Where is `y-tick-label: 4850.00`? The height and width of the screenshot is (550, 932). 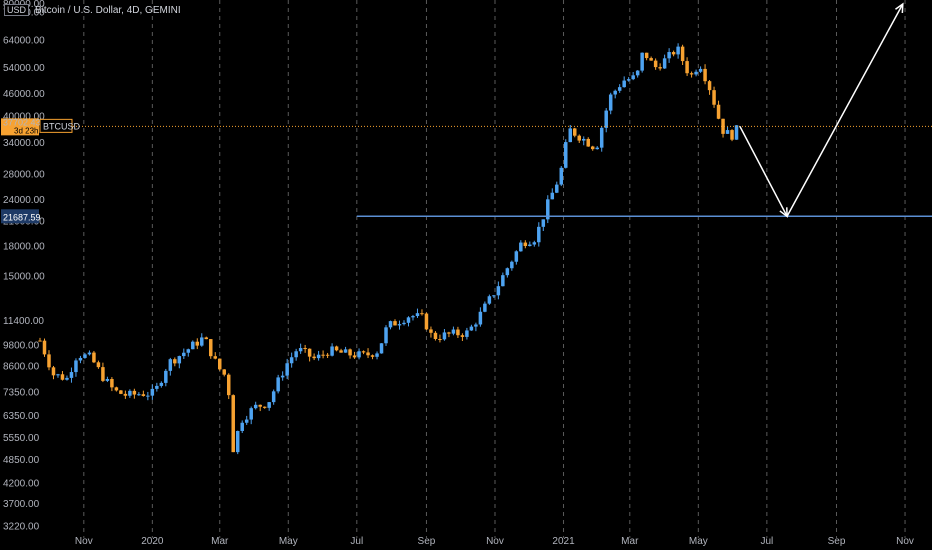 y-tick-label: 4850.00 is located at coordinates (21, 460).